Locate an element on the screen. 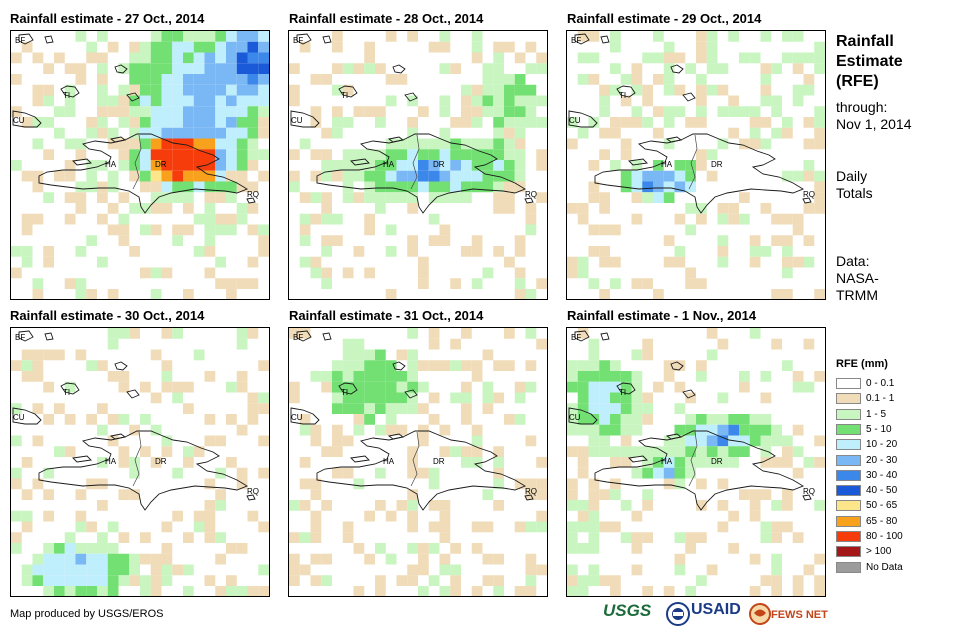 The image size is (970, 637). hispaniola-outline is located at coordinates (699, 470).